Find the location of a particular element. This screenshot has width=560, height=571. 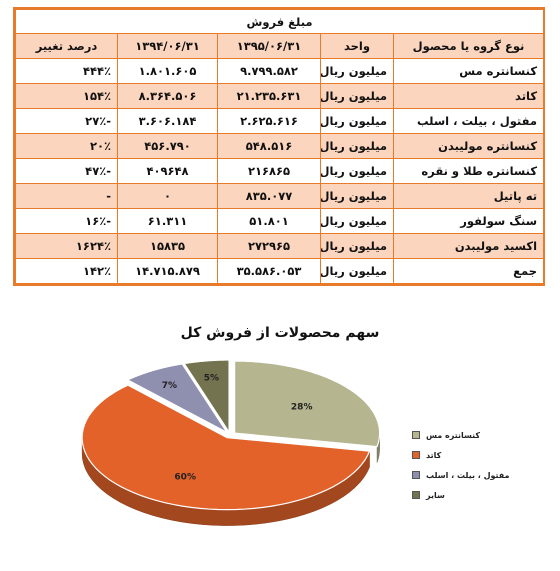

header-1395: ۱۳۹۵/۰۶/۳۱ is located at coordinates (269, 46).